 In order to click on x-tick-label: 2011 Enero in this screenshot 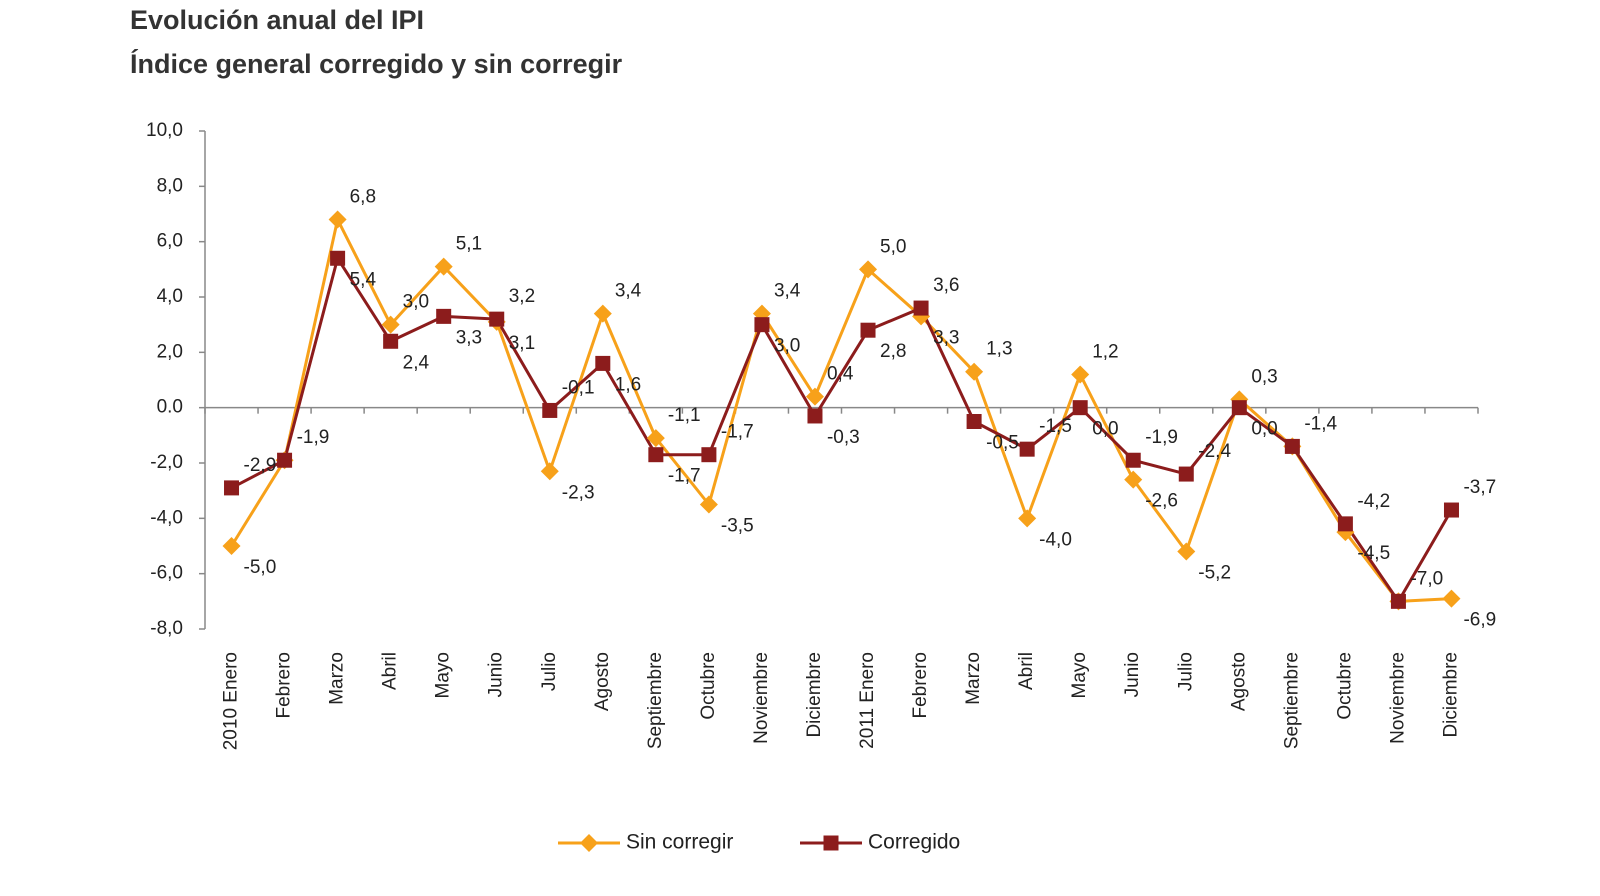, I will do `click(867, 700)`.